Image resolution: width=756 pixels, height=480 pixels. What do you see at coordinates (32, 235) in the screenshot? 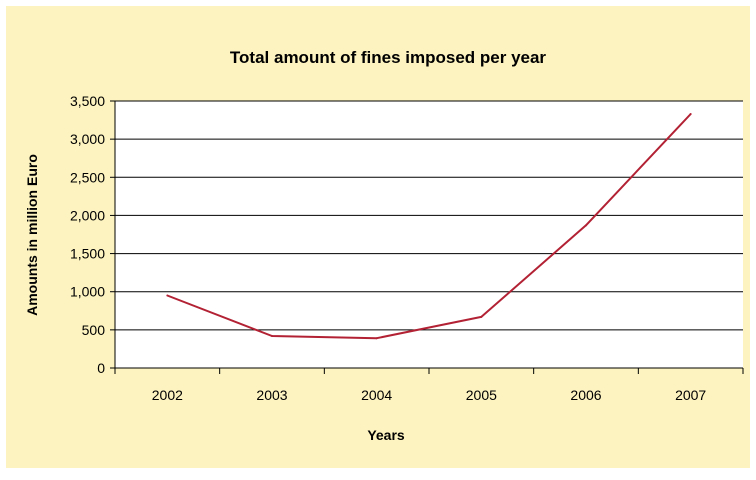
I see `y-axis-title: Amounts in million Euro` at bounding box center [32, 235].